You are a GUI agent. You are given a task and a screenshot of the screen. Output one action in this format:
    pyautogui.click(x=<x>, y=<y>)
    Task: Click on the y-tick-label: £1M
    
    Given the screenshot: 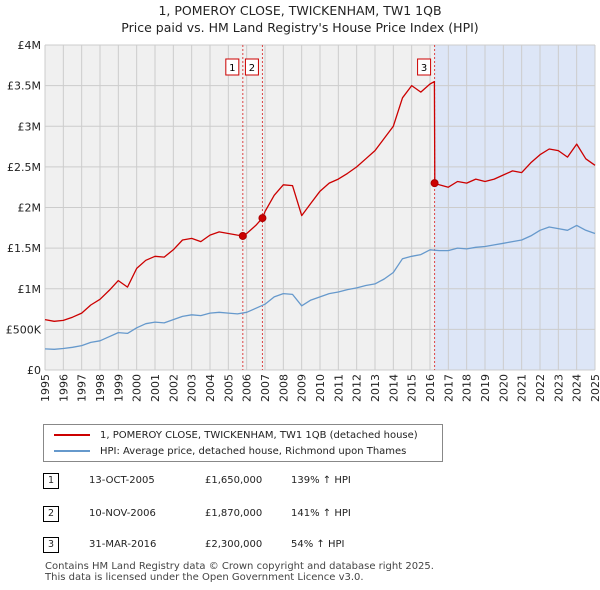 What is the action you would take?
    pyautogui.click(x=30, y=289)
    